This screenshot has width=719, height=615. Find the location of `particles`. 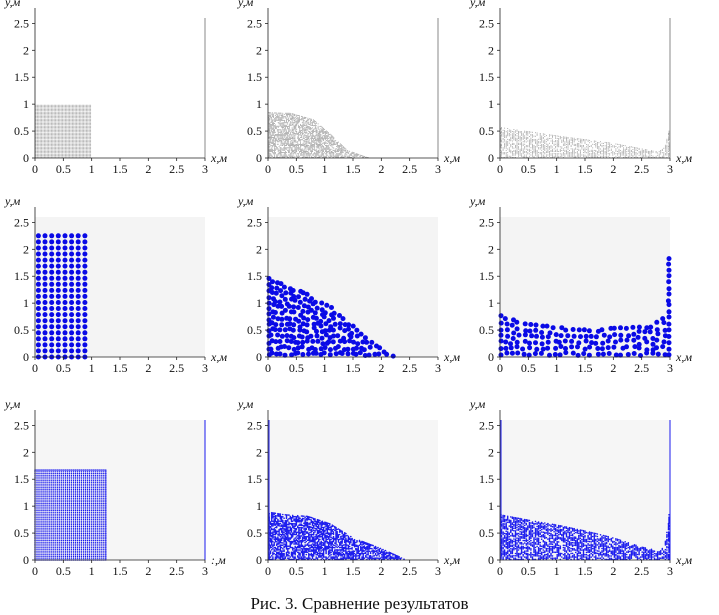

particles is located at coordinates (585, 142).